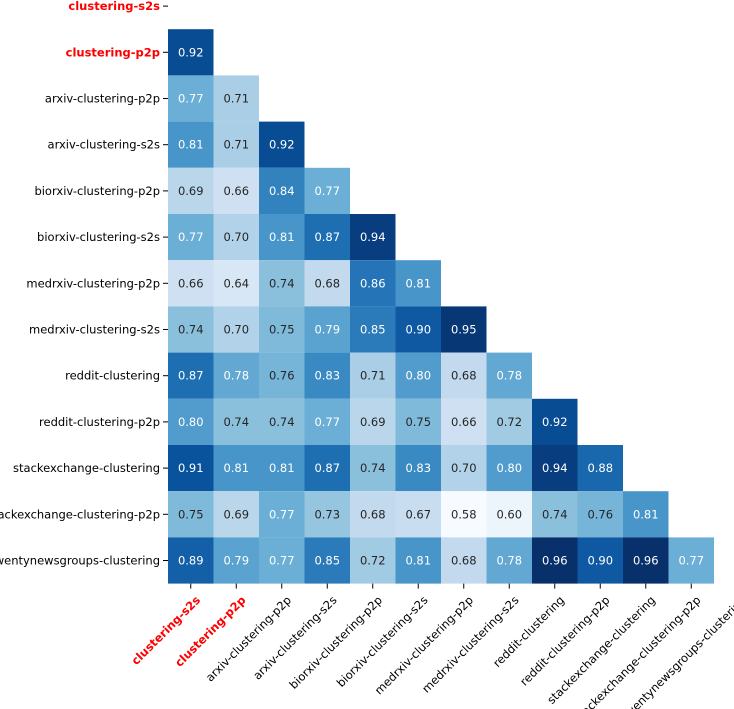 This screenshot has width=734, height=709. What do you see at coordinates (191, 375) in the screenshot?
I see `cell-reddit-clustering-x-clustering-s2s` at bounding box center [191, 375].